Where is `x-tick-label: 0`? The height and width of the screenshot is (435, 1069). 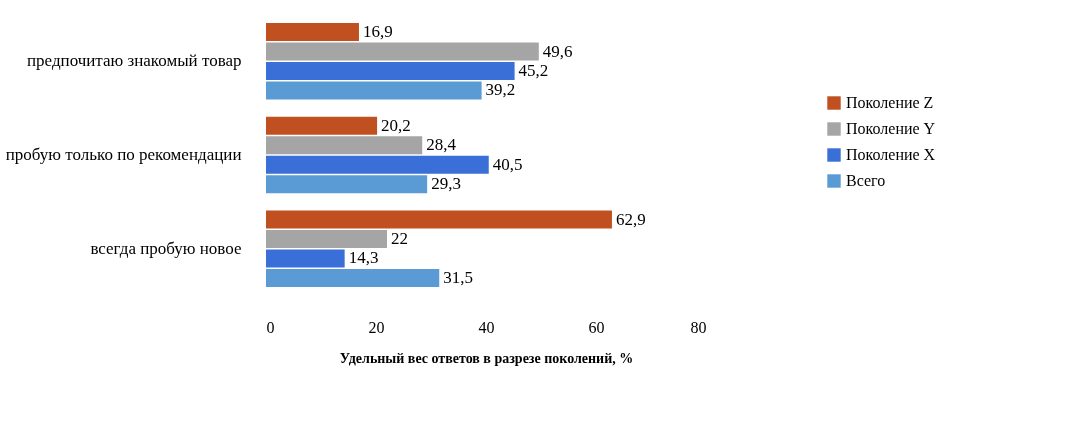 x-tick-label: 0 is located at coordinates (270, 327).